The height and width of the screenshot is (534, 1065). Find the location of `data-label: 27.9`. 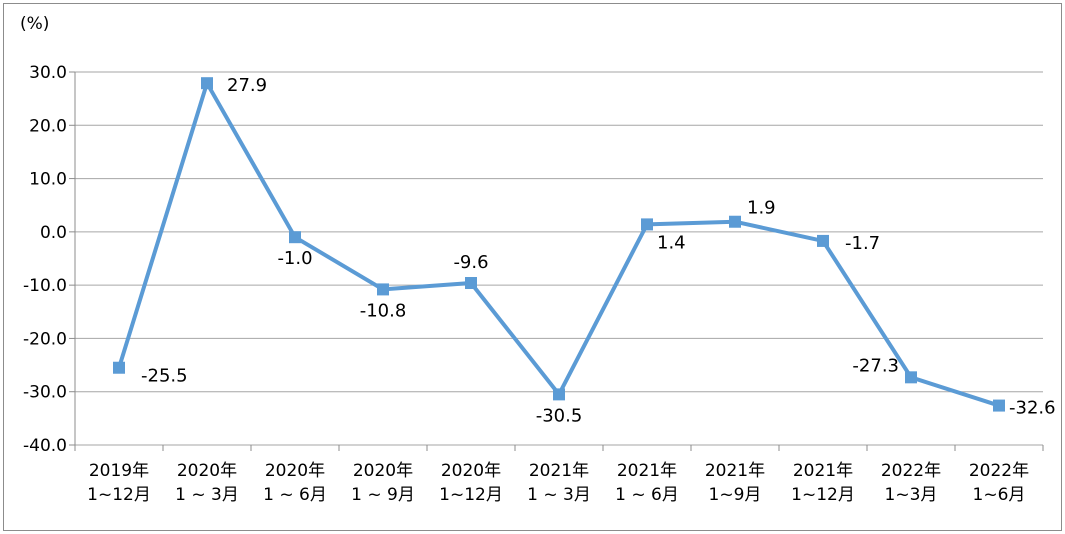

data-label: 27.9 is located at coordinates (247, 85).